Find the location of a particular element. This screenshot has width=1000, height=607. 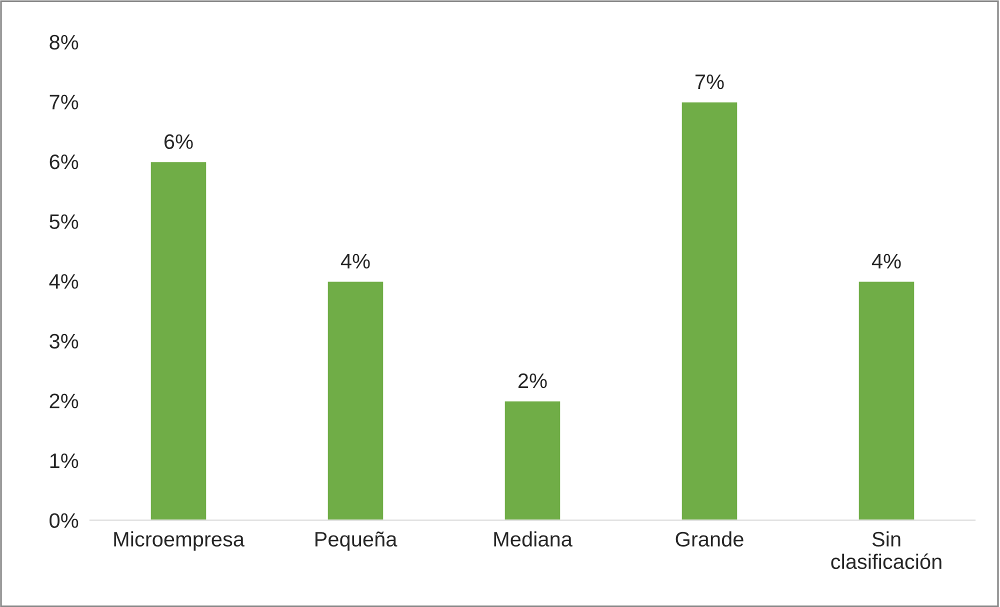

y-tick-label: 4% is located at coordinates (63, 281).